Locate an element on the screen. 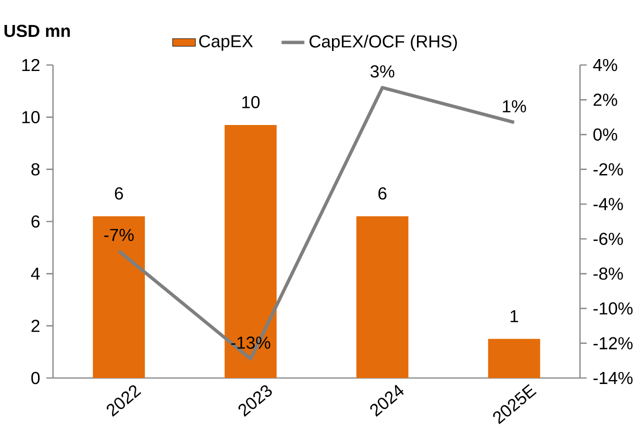  y2-tick-label: -2% is located at coordinates (608, 169).